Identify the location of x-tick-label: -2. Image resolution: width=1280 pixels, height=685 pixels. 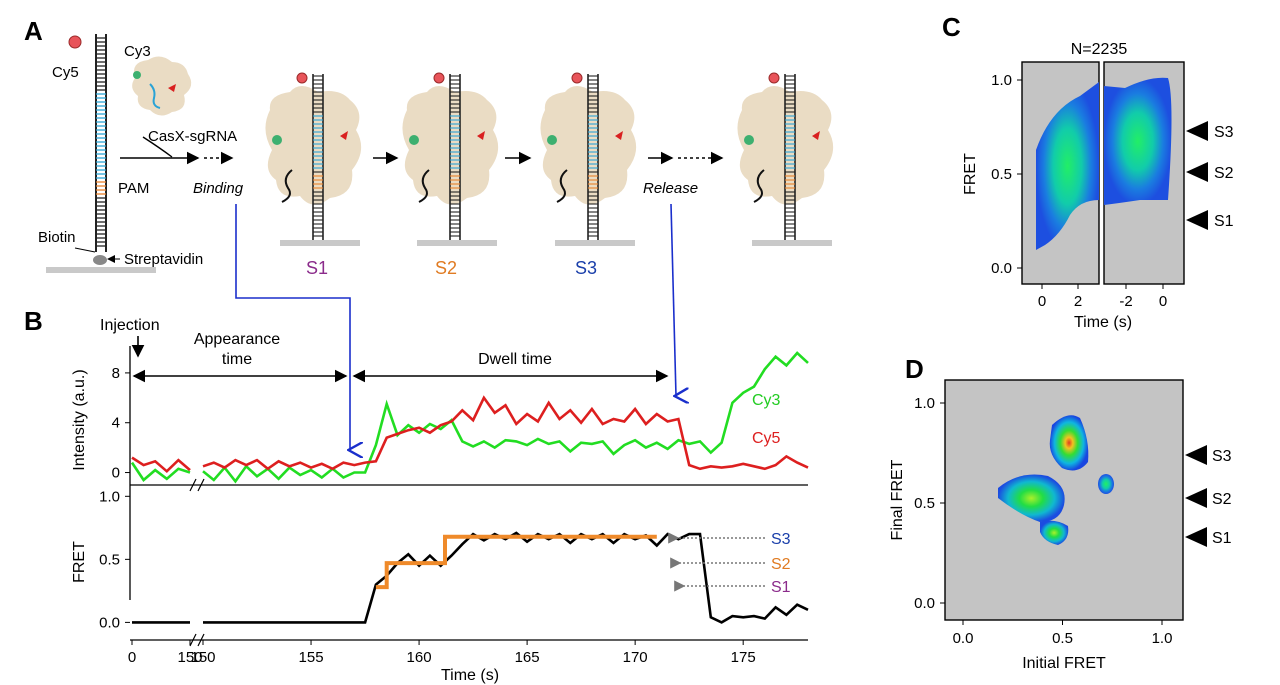
(1125, 301).